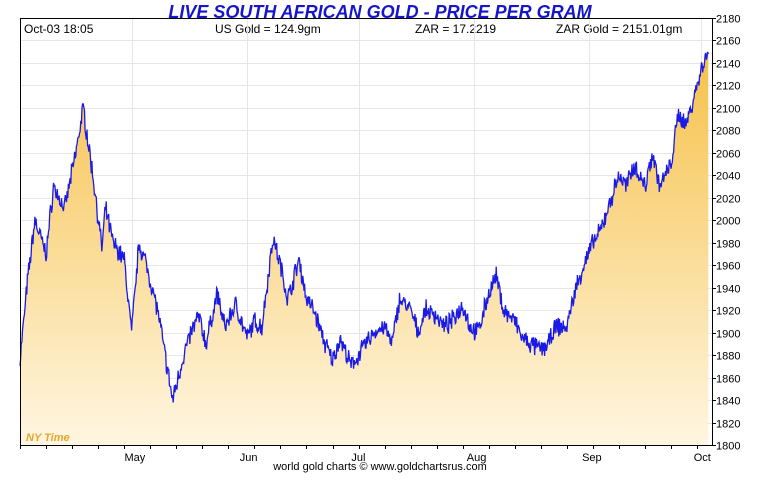  Describe the element at coordinates (268, 29) in the screenshot. I see `us-gold-label: US Gold = 124.9gm` at that location.